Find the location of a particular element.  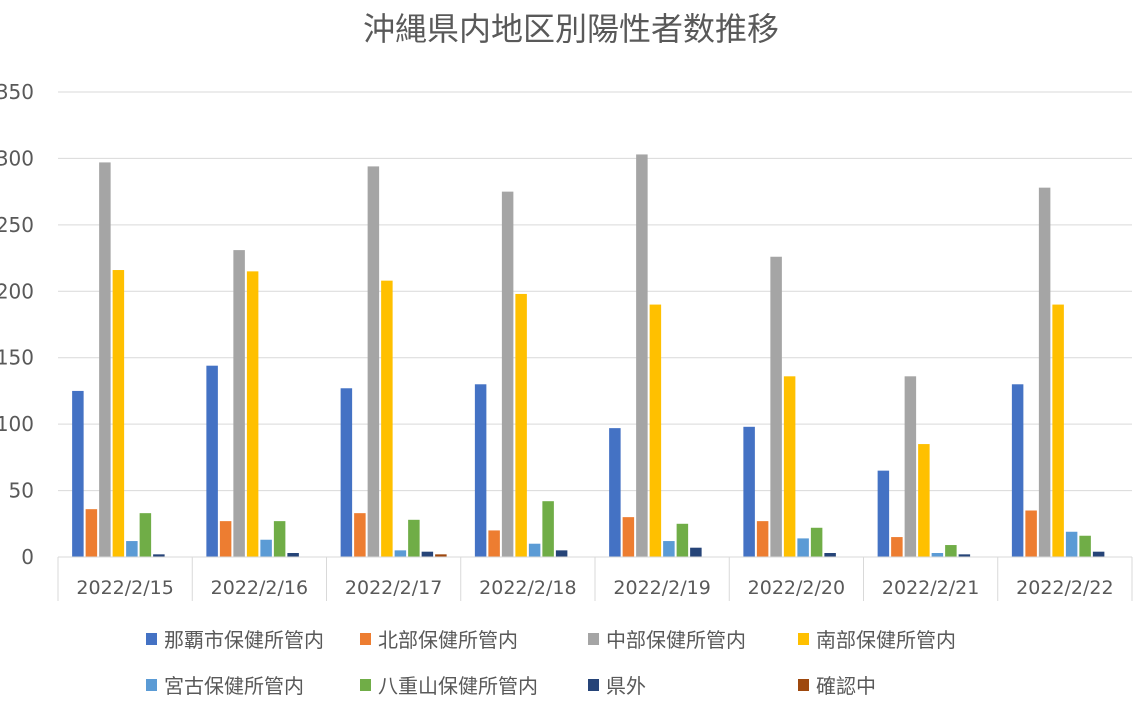

legend-label: 中部保健所管内 is located at coordinates (676, 640).